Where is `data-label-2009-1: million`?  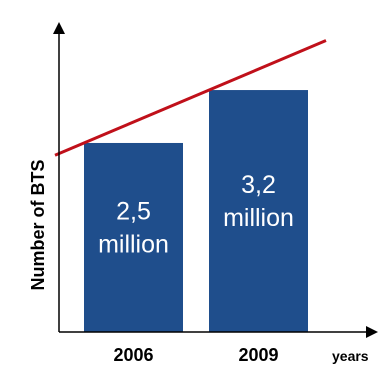 data-label-2009-1: million is located at coordinates (258, 218).